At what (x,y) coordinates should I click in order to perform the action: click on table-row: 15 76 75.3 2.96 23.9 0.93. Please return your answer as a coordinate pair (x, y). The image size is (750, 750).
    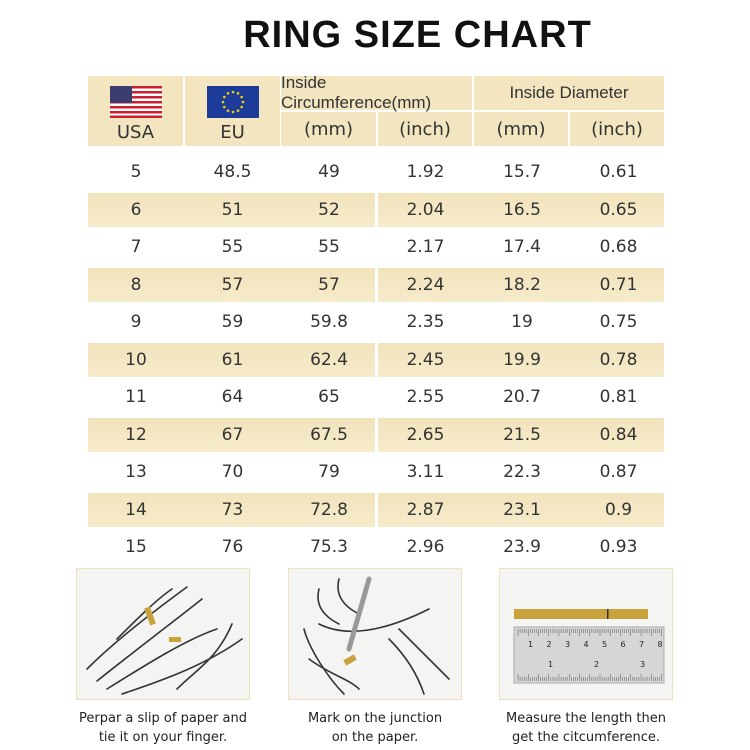
    Looking at the image, I should click on (376, 547).